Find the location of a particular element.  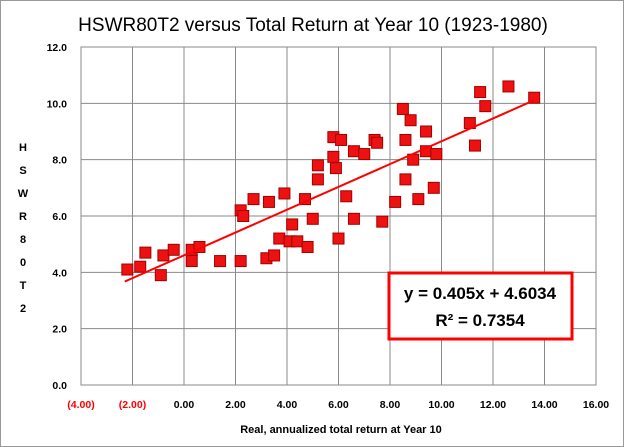

x-tick-label: 2.00 is located at coordinates (235, 405).